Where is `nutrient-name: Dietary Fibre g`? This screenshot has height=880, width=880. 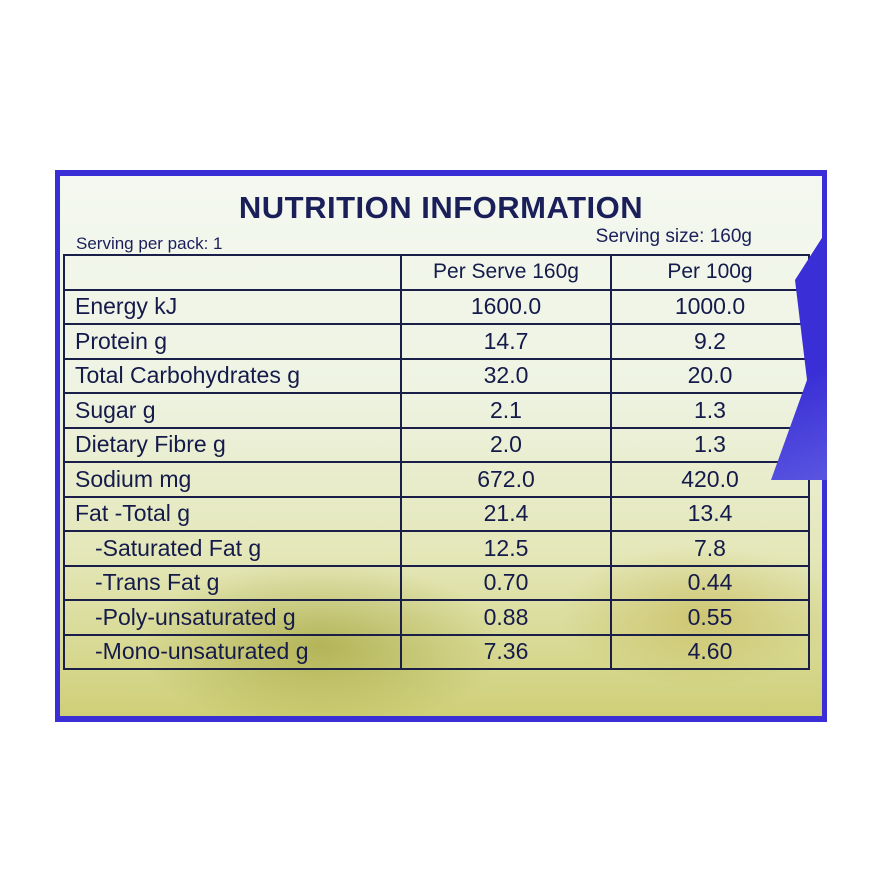 nutrient-name: Dietary Fibre g is located at coordinates (232, 444).